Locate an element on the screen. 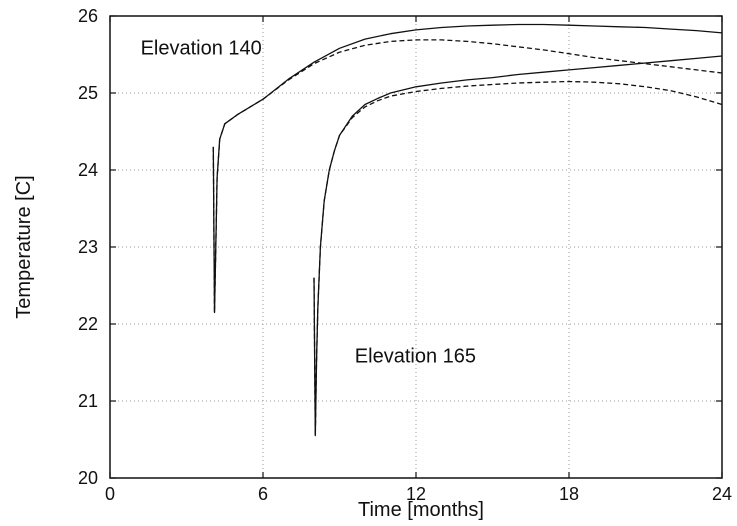  x-tick-label: 0 is located at coordinates (110, 494).